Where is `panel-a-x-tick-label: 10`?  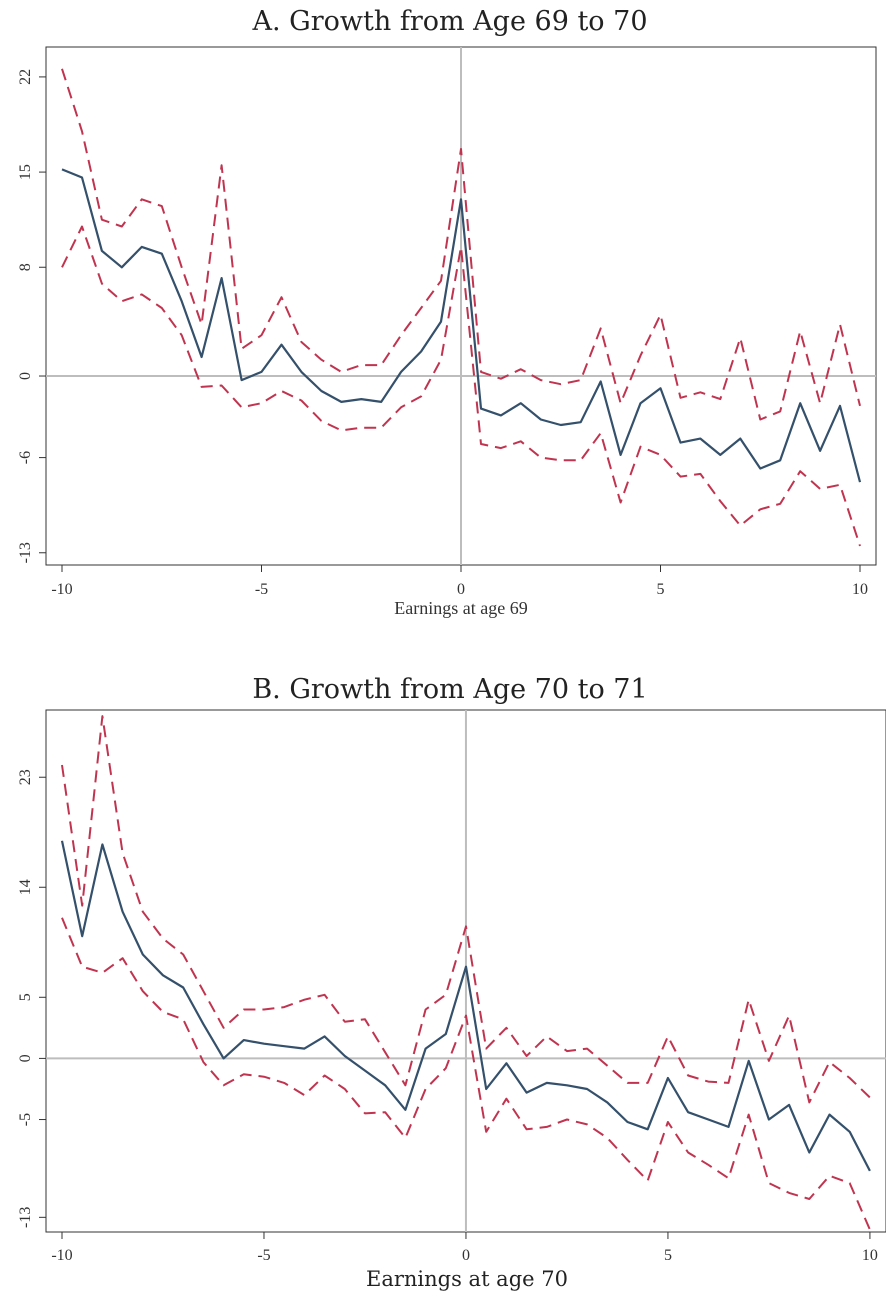
panel-a-x-tick-label: 10 is located at coordinates (860, 589).